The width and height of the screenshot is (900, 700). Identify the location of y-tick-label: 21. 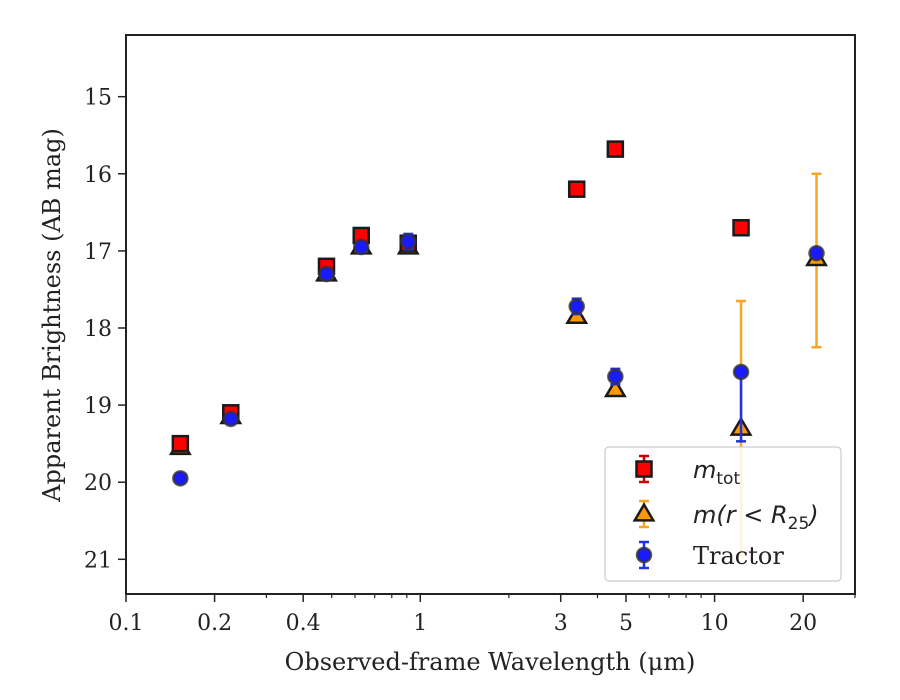
(98, 560).